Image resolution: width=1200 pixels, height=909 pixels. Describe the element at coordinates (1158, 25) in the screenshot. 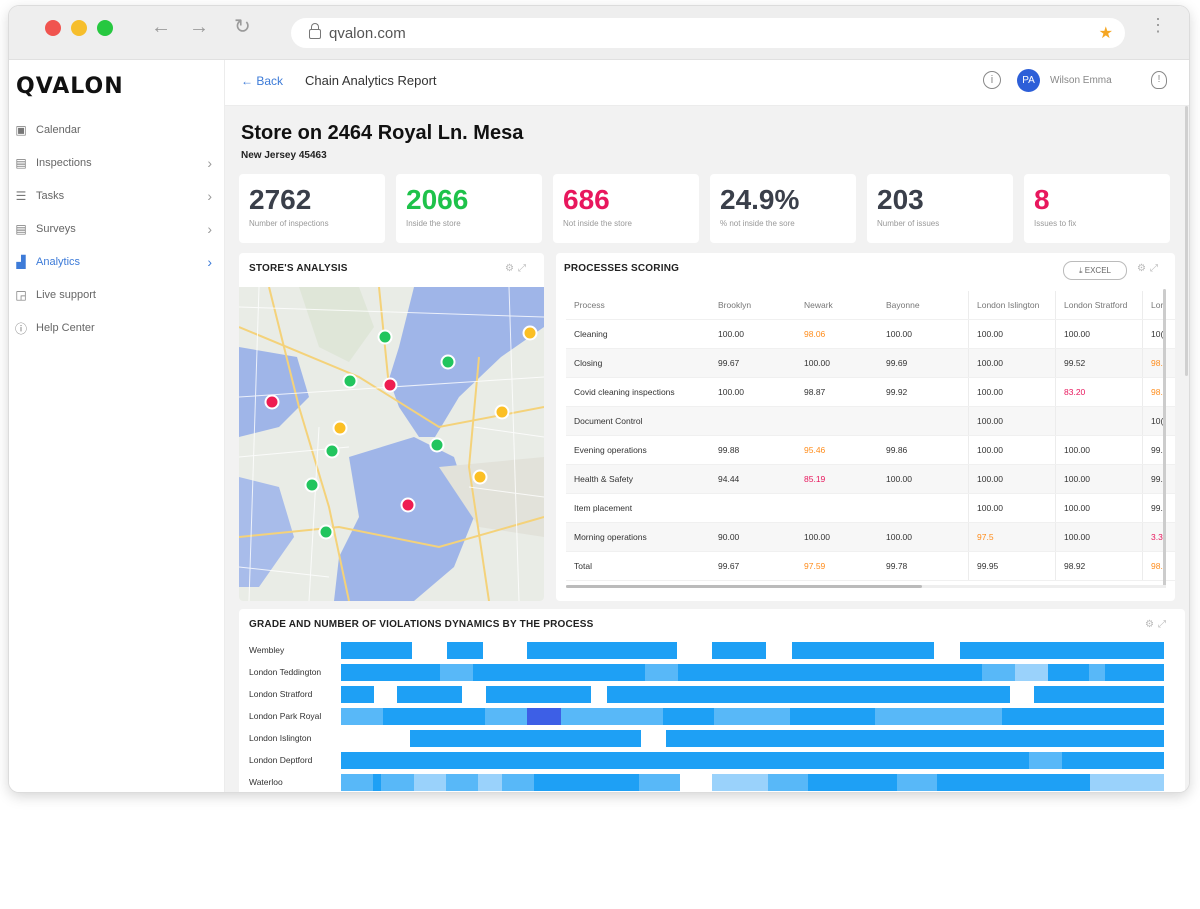

I see `browser-menu-icon: ⋮` at that location.